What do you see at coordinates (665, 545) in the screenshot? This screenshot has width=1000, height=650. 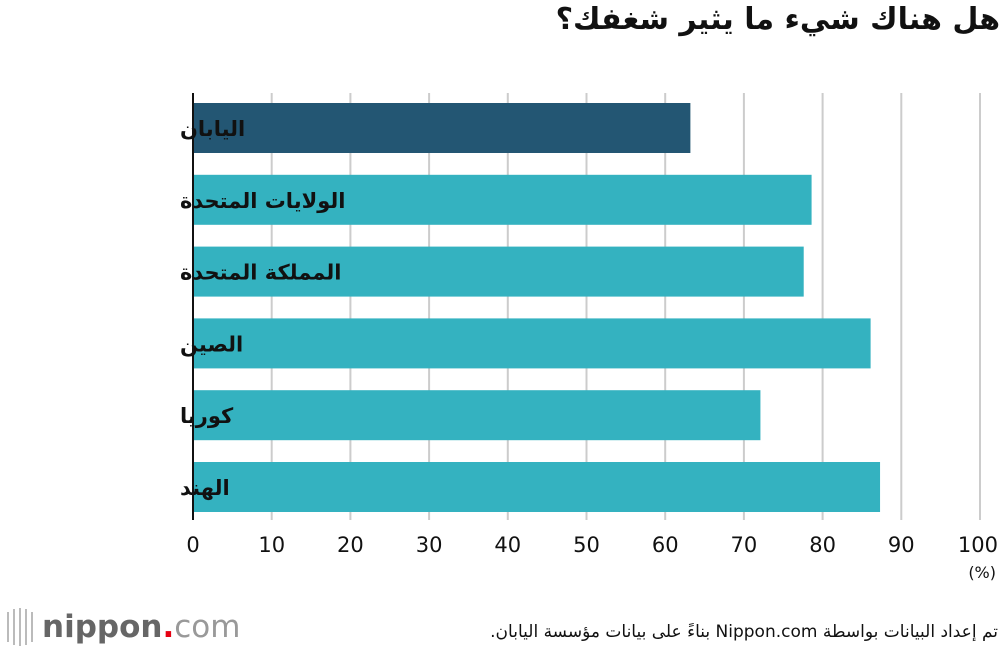 I see `x-tick-label: 60` at bounding box center [665, 545].